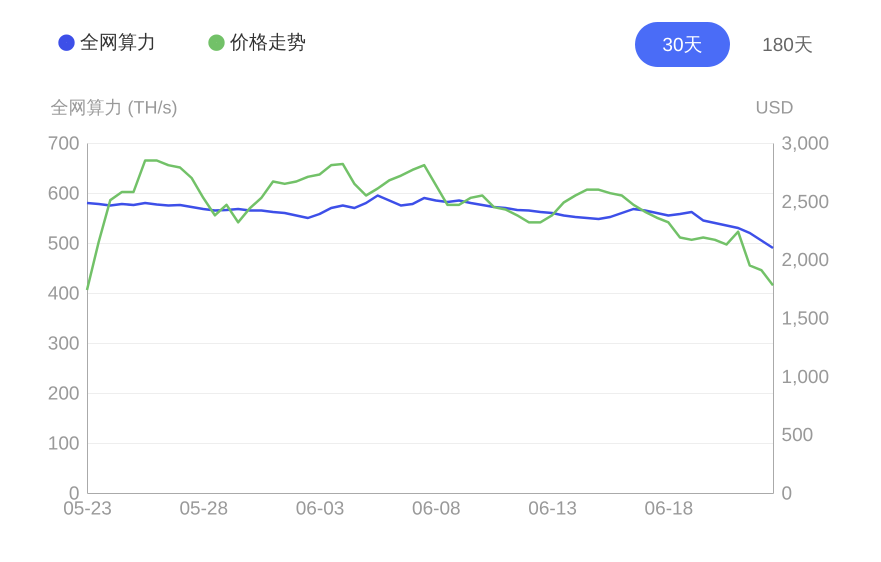 The height and width of the screenshot is (562, 881). I want to click on y-tick-label: 200, so click(64, 394).